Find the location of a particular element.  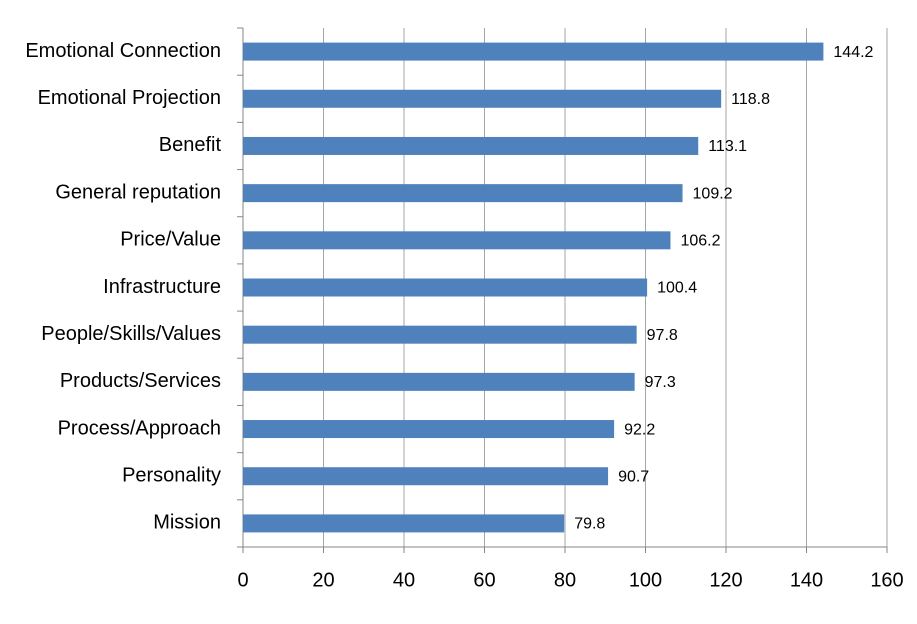

value-label: 118.8 is located at coordinates (750, 99).